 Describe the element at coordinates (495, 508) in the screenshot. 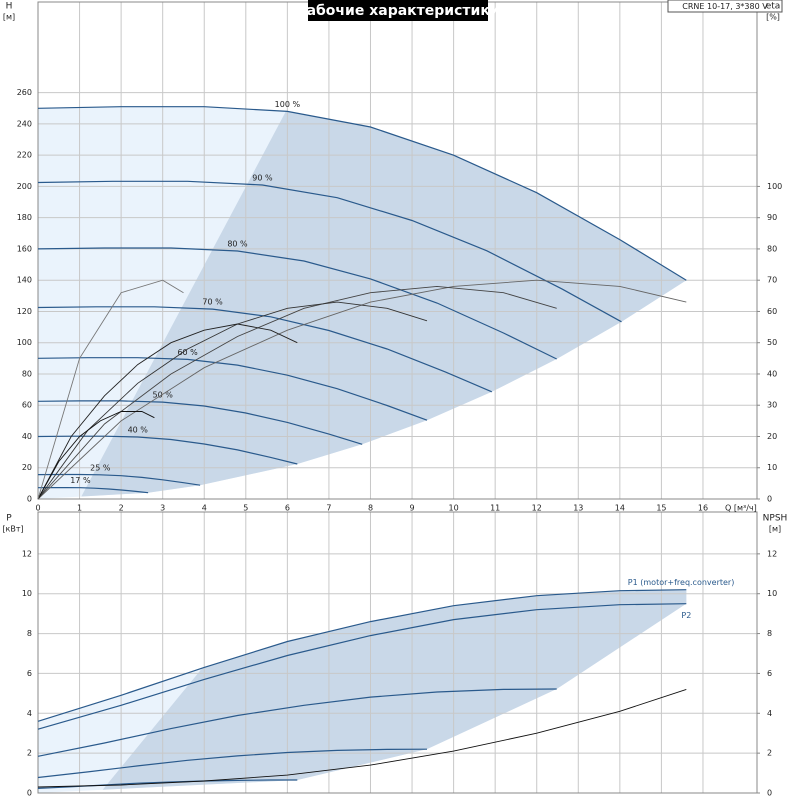

I see `x-tick-label: 11` at that location.